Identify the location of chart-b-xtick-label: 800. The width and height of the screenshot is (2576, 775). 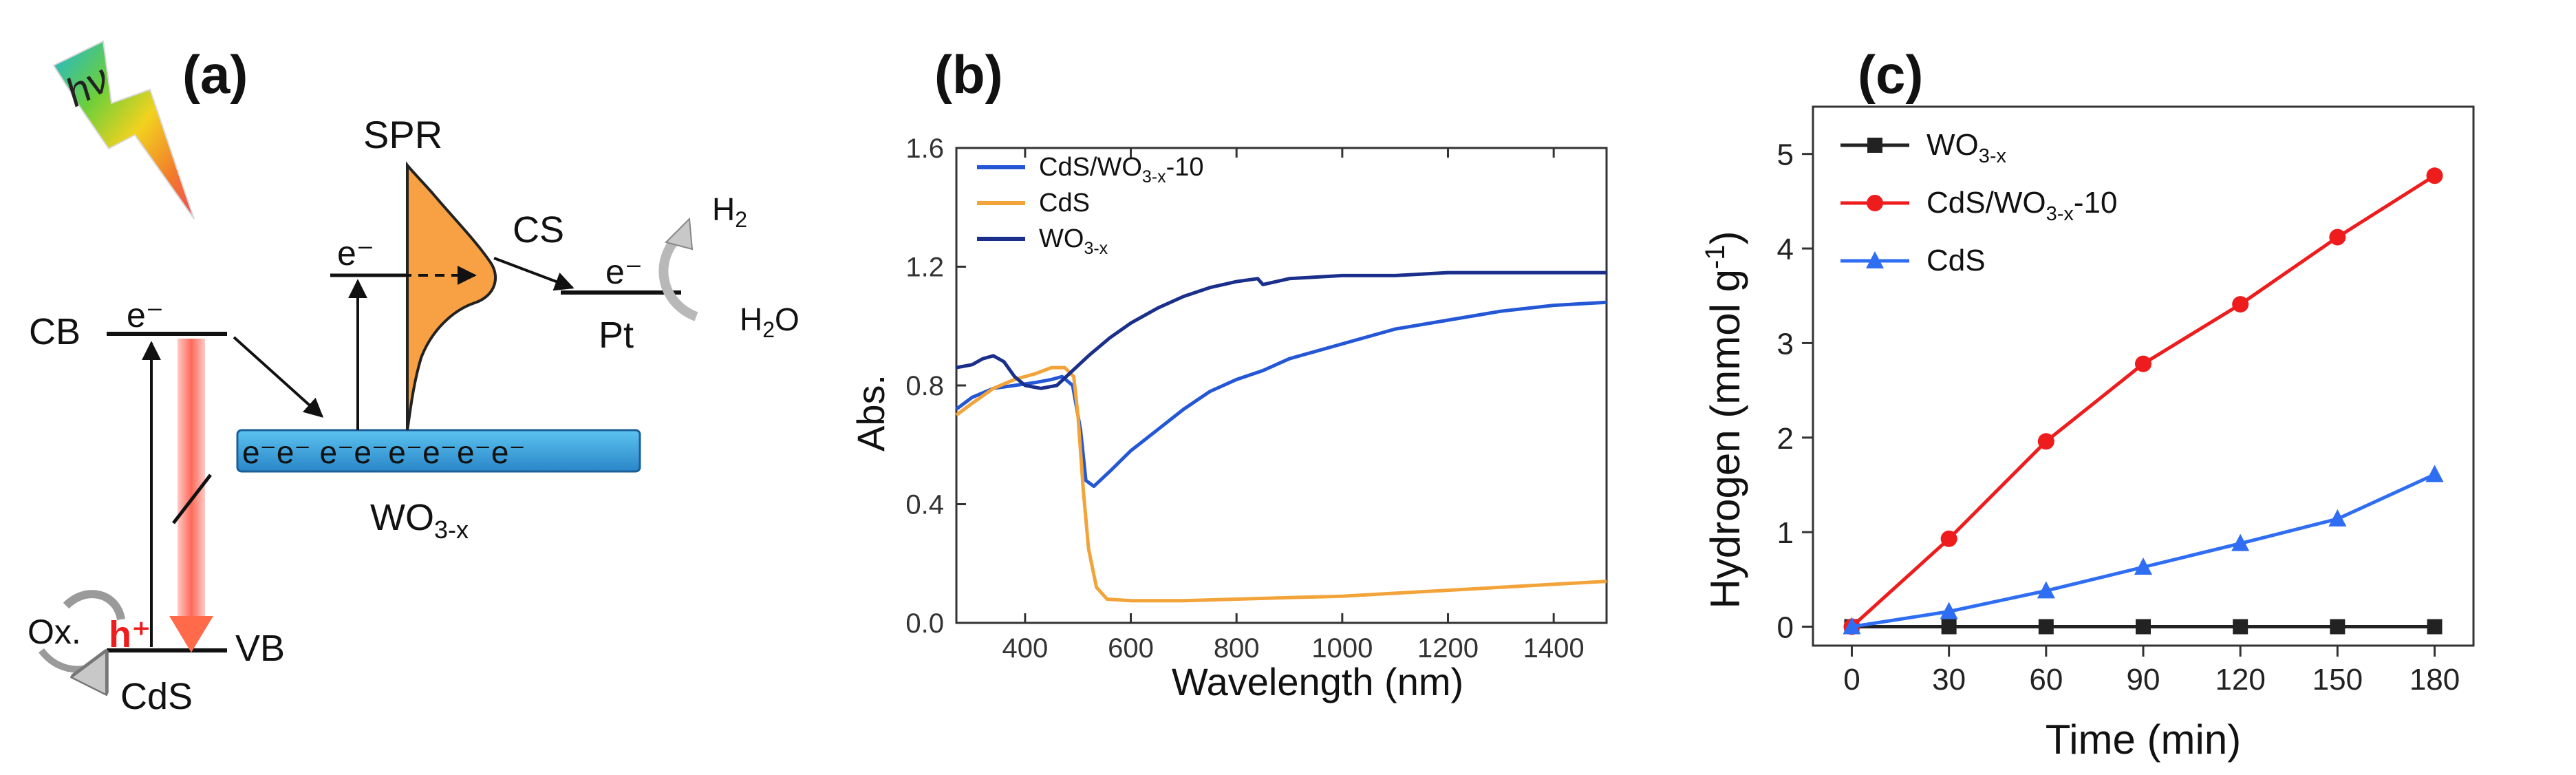
(1237, 648).